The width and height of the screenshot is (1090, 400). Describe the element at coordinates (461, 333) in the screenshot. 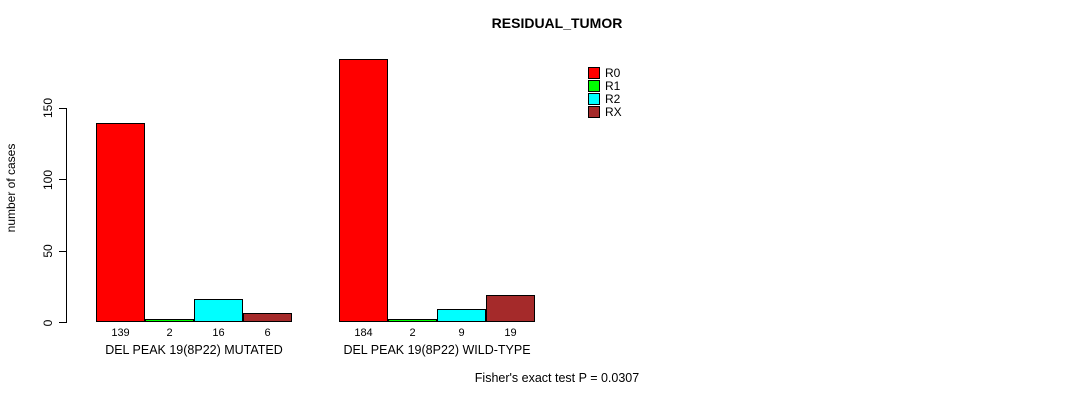

I see `bar-value-label: 9` at that location.